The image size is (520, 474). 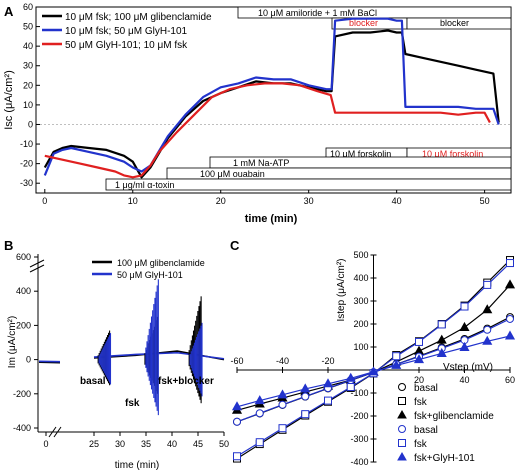 What do you see at coordinates (426, 430) in the screenshot?
I see `legend-label-basal-blue: basal` at bounding box center [426, 430].